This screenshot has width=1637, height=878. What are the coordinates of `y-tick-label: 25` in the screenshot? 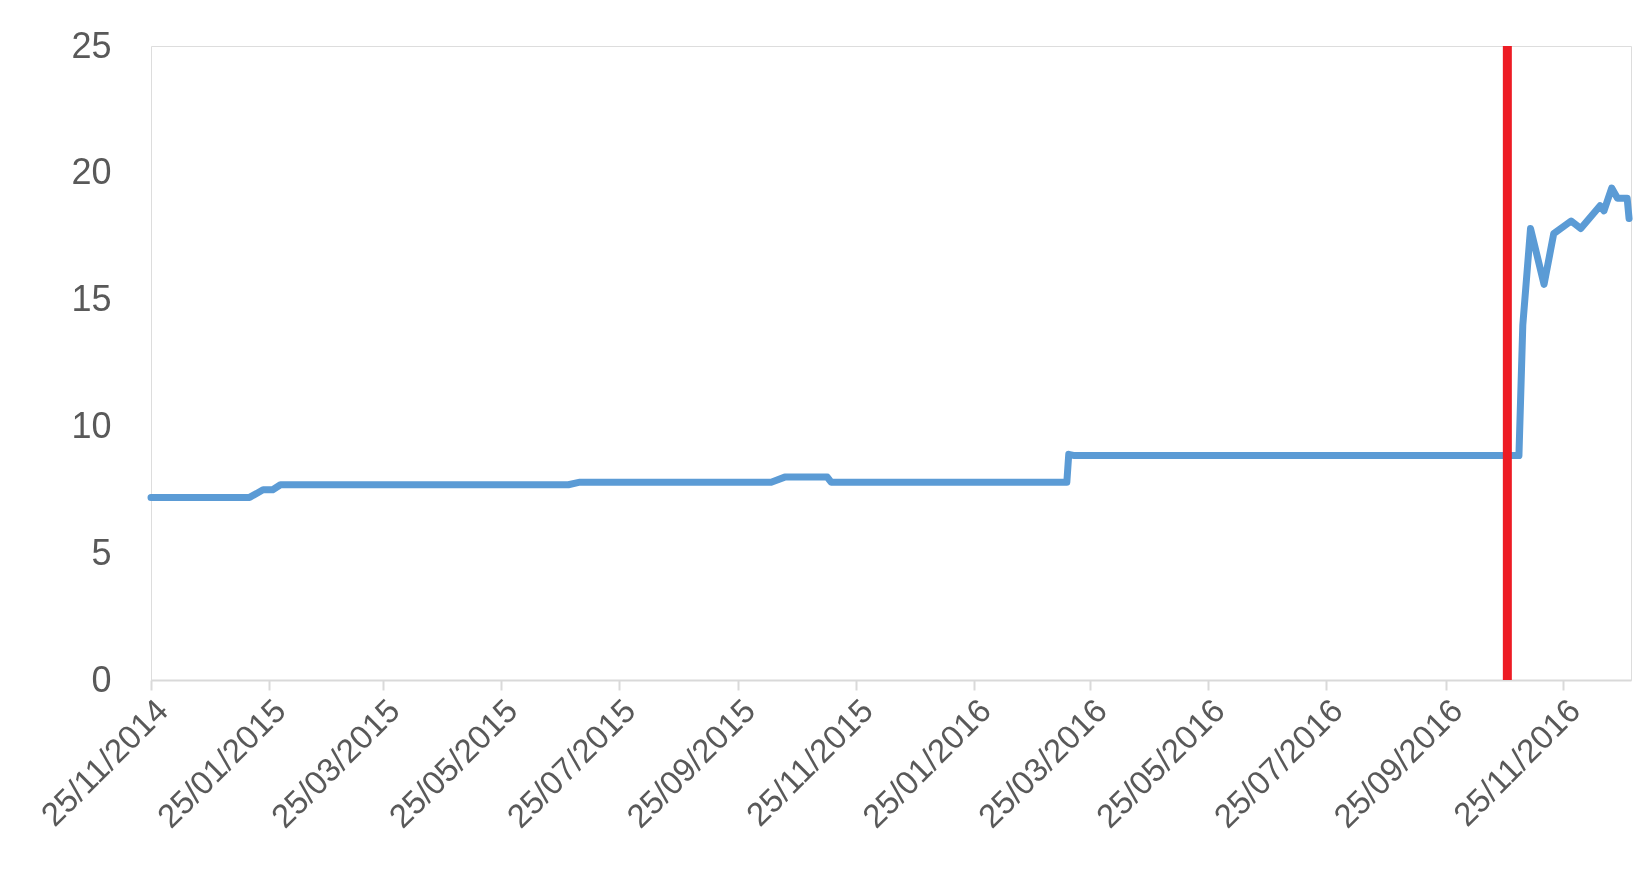 It's located at (91, 45).